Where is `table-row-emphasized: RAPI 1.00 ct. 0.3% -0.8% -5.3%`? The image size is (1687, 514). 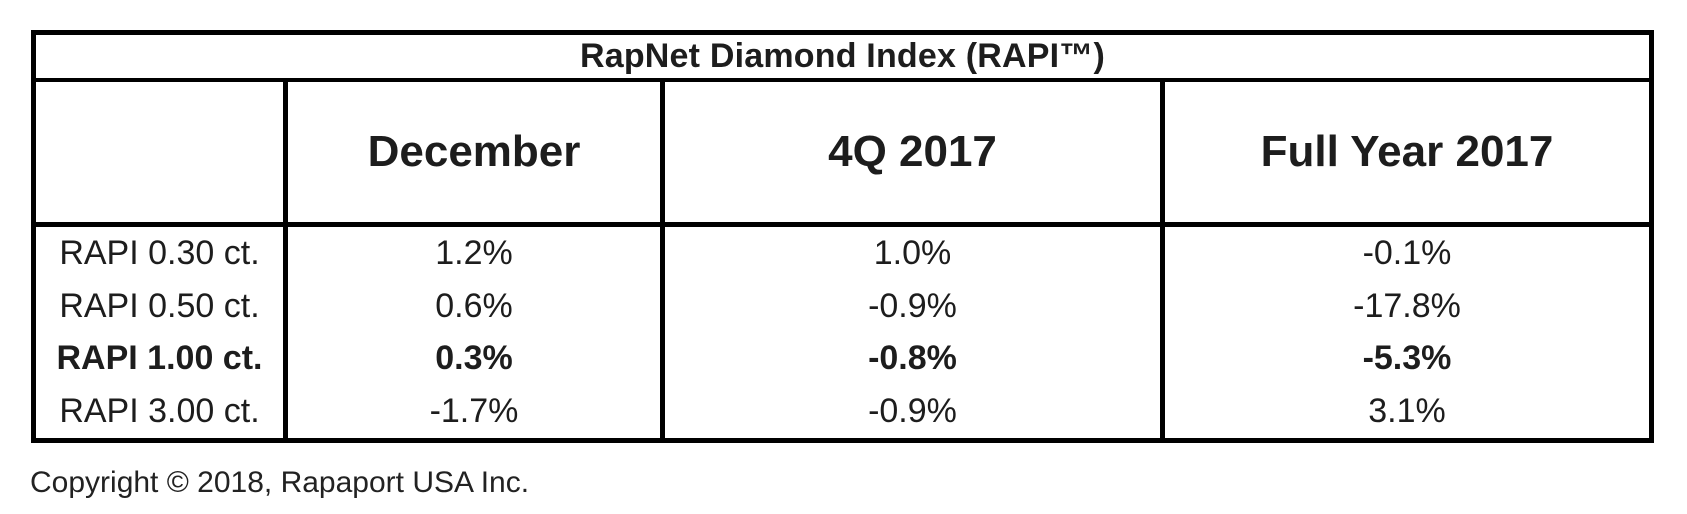 table-row-emphasized: RAPI 1.00 ct. 0.3% -0.8% -5.3% is located at coordinates (842, 359).